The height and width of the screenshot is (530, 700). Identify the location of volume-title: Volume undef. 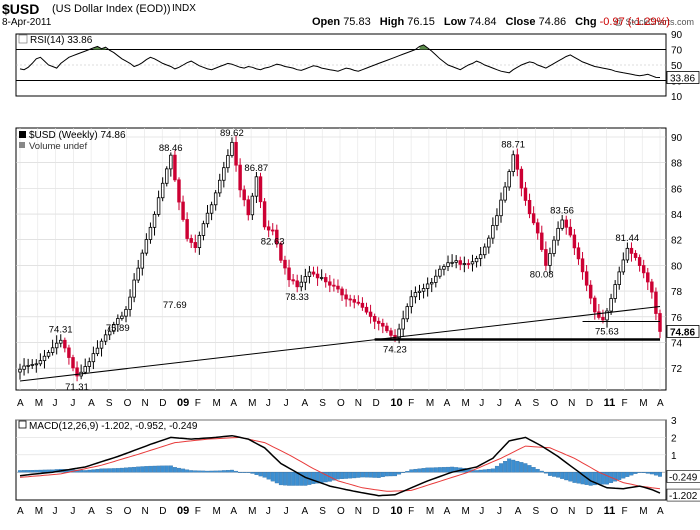
(58, 146).